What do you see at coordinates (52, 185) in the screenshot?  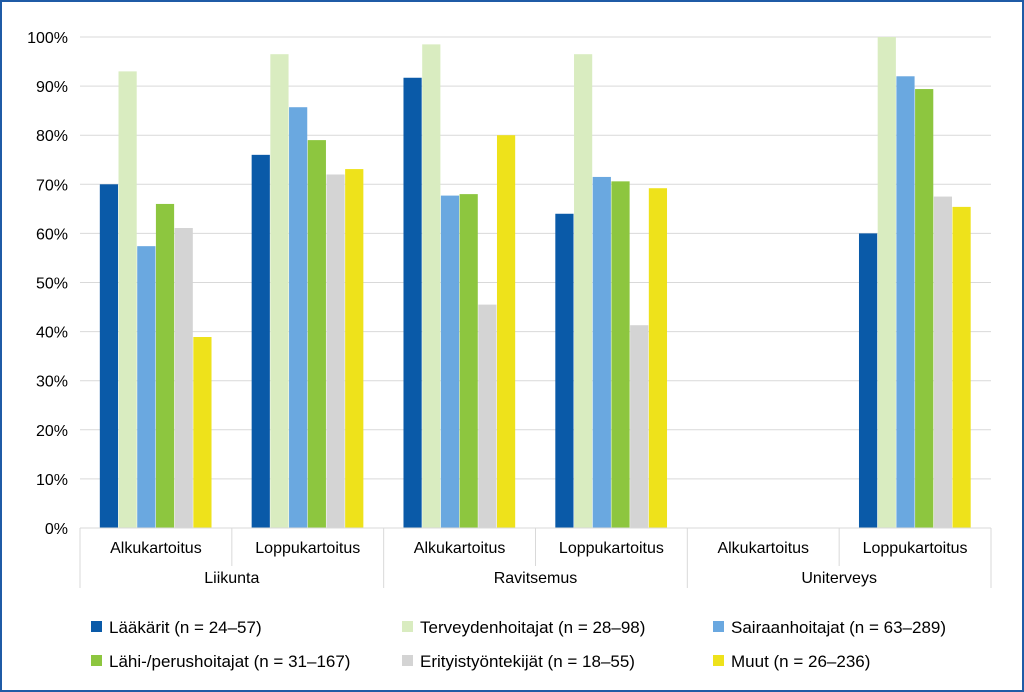 I see `y-tick-label: 70%` at bounding box center [52, 185].